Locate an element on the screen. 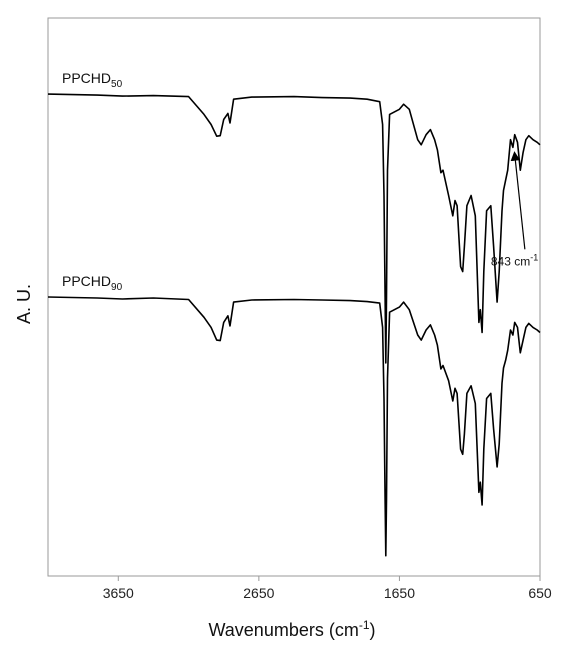  annotation-superscript: -1 is located at coordinates (534, 257).